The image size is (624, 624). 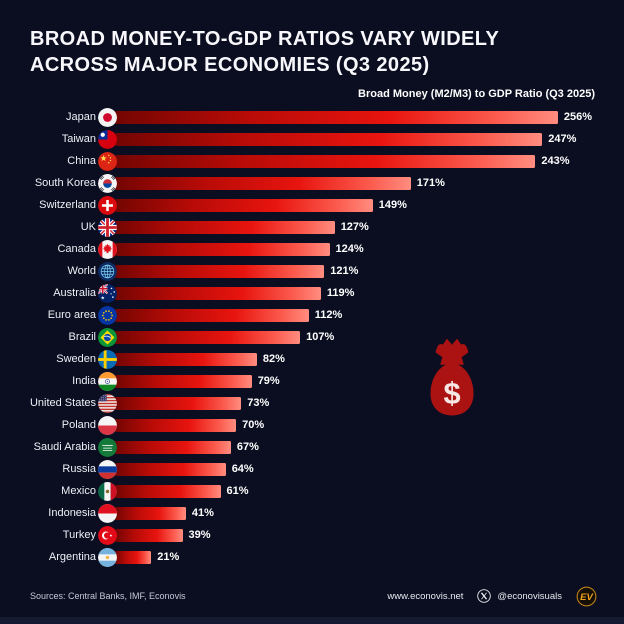 What do you see at coordinates (492, 596) in the screenshot?
I see `footer-links: www.econovis.net @econovisuals EV` at bounding box center [492, 596].